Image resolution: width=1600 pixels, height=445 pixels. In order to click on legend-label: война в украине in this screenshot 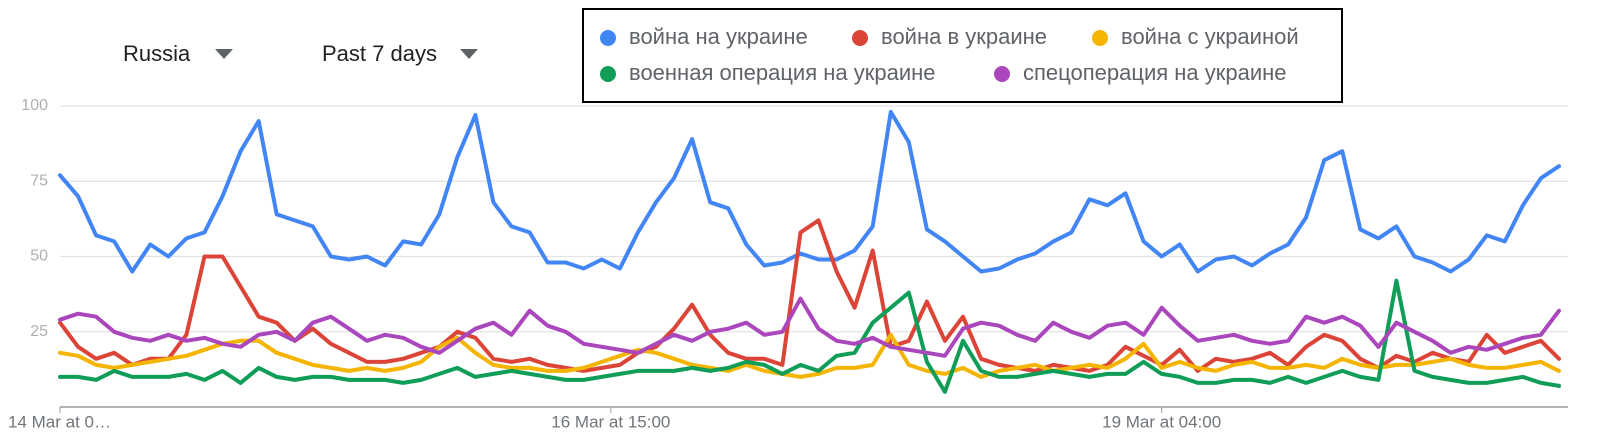, I will do `click(964, 36)`.